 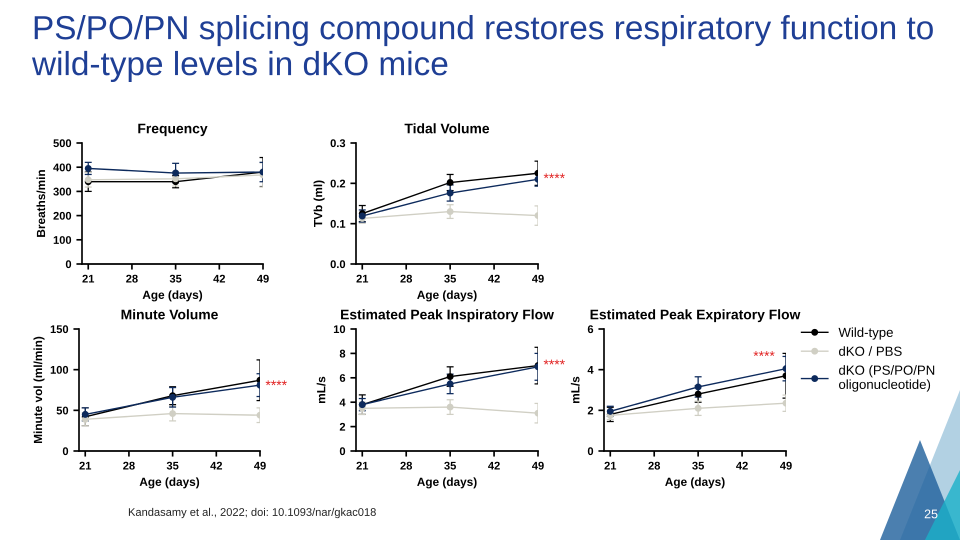 What do you see at coordinates (338, 184) in the screenshot?
I see `y-tick-label: 0.2` at bounding box center [338, 184].